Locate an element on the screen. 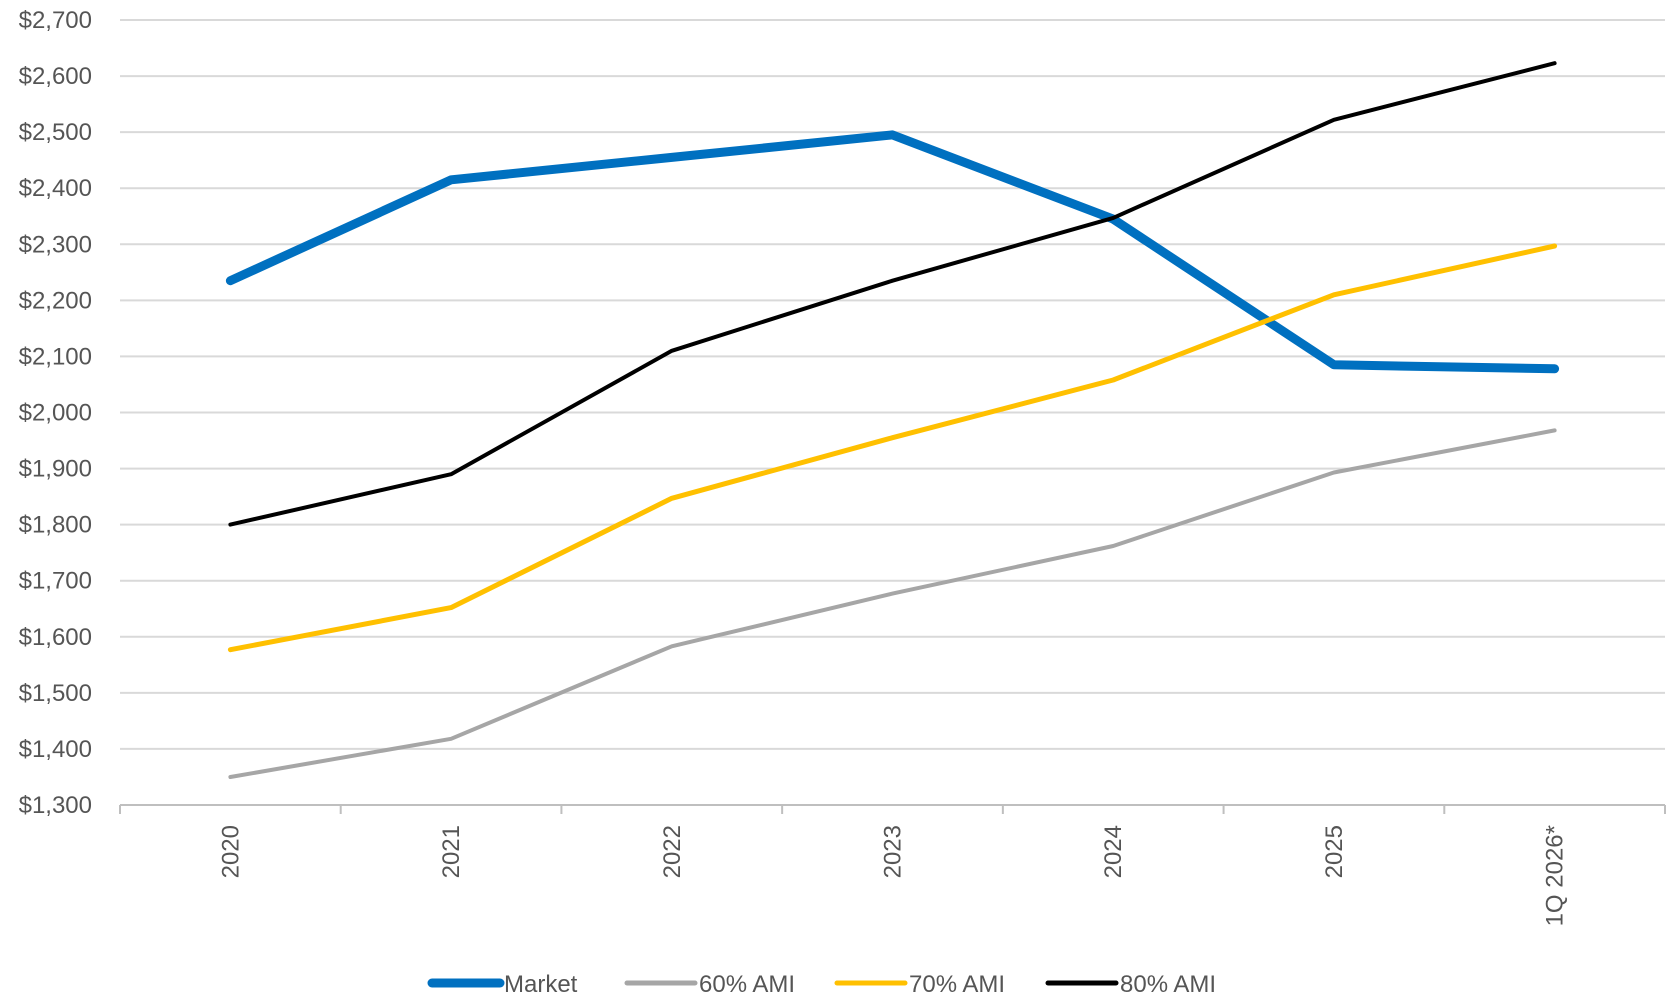  x-tick-label: 1Q 2026* is located at coordinates (1555, 875).